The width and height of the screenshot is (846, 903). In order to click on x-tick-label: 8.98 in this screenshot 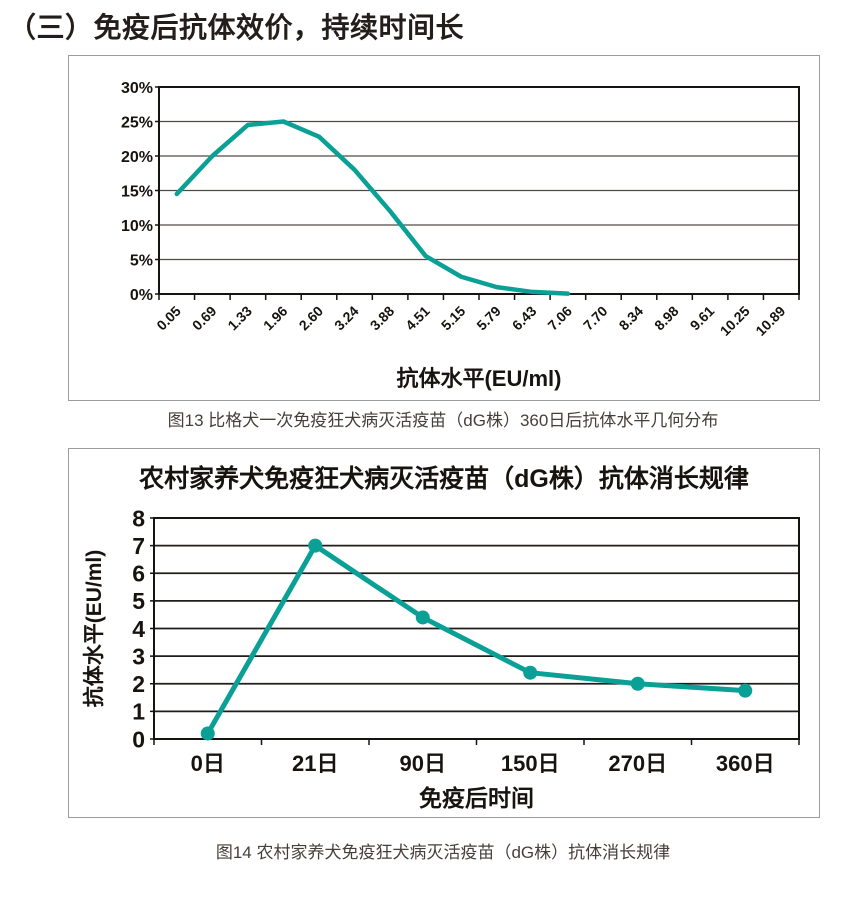, I will do `click(666, 318)`.